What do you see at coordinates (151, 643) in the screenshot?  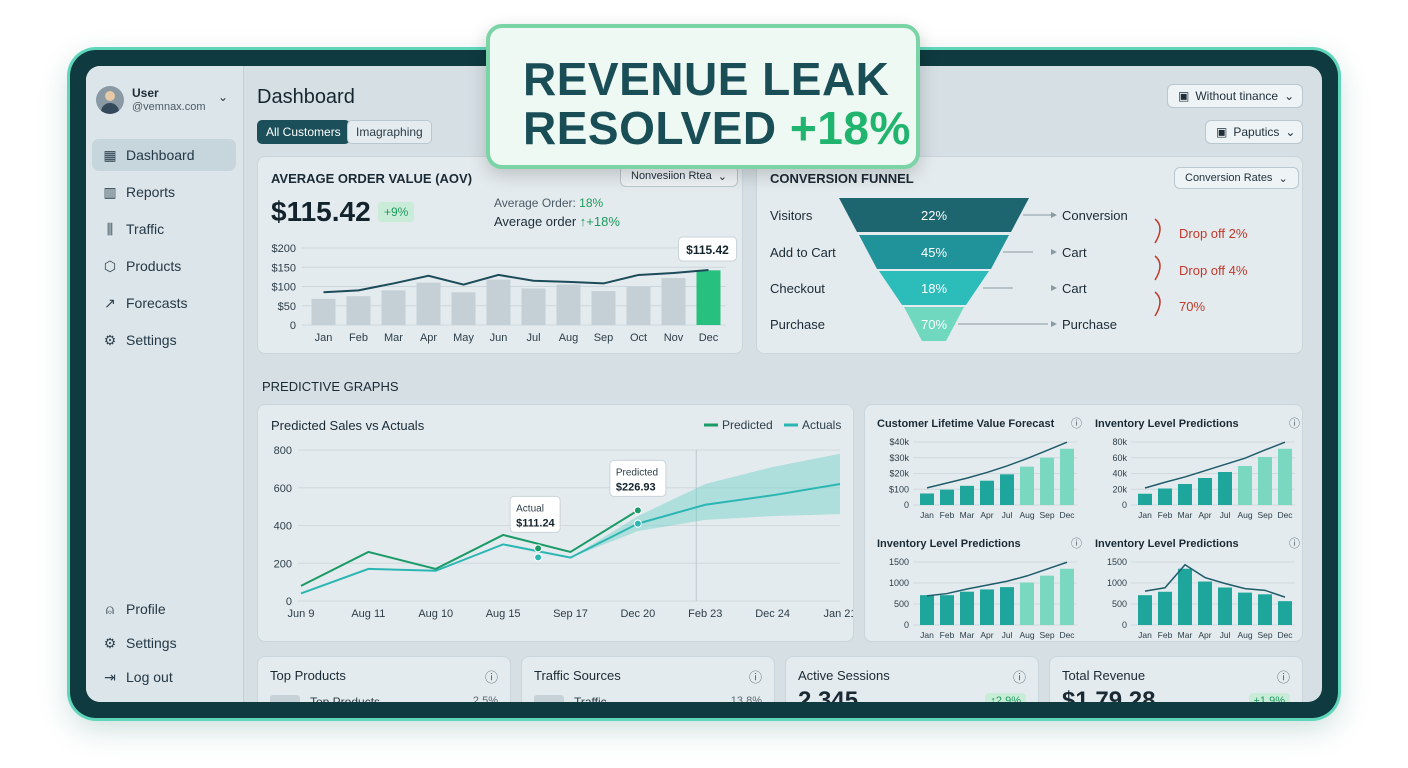 I see `sidebar-item-label: Settings` at bounding box center [151, 643].